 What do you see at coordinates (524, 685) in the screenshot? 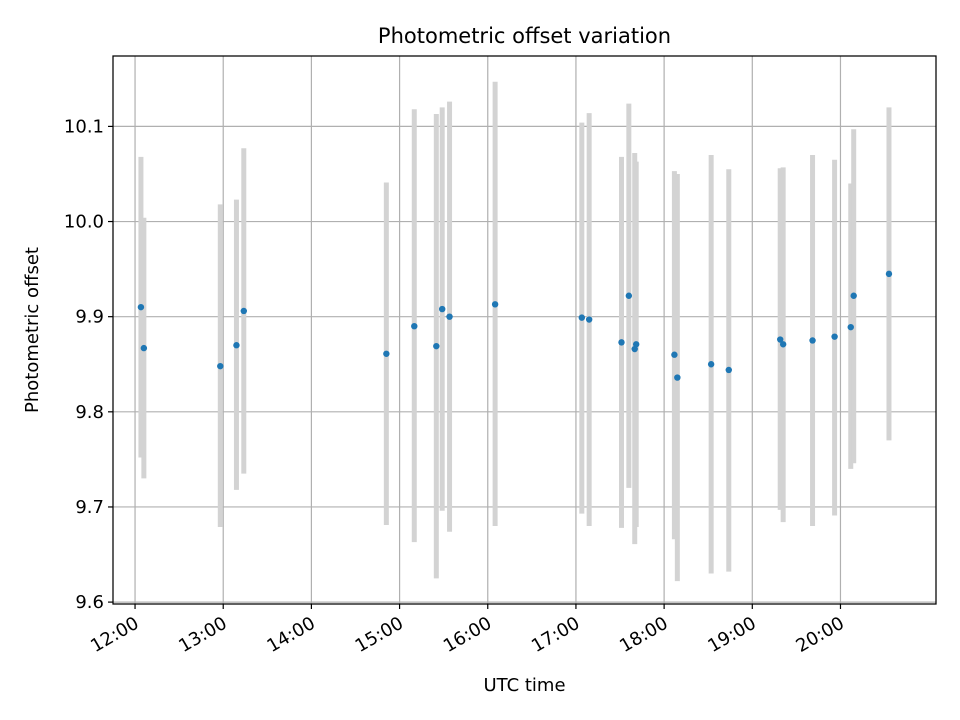
I see `x-axis-title: UTC time` at bounding box center [524, 685].